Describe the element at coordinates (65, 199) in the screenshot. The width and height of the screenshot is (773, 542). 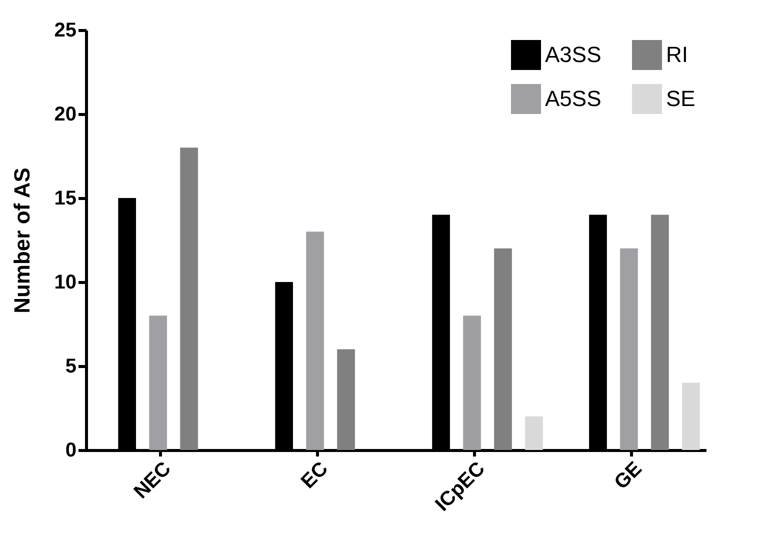
I see `y-tick-label: 15` at that location.